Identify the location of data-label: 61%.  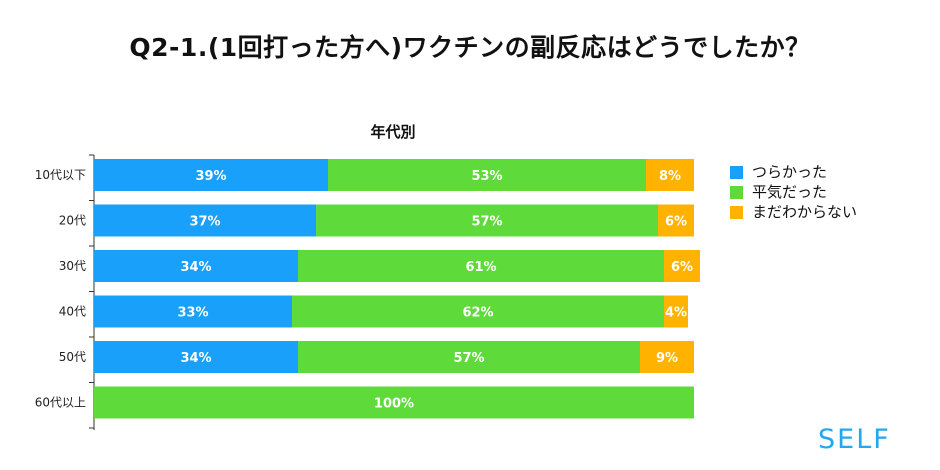
(480, 267).